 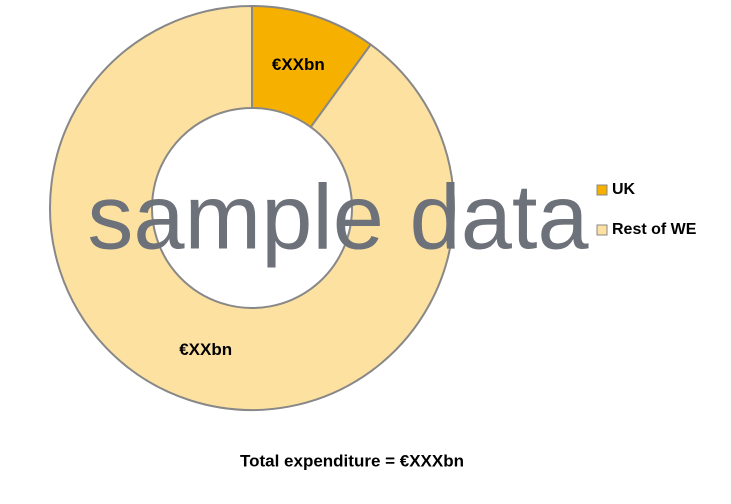 What do you see at coordinates (624, 189) in the screenshot?
I see `legend-label: UK` at bounding box center [624, 189].